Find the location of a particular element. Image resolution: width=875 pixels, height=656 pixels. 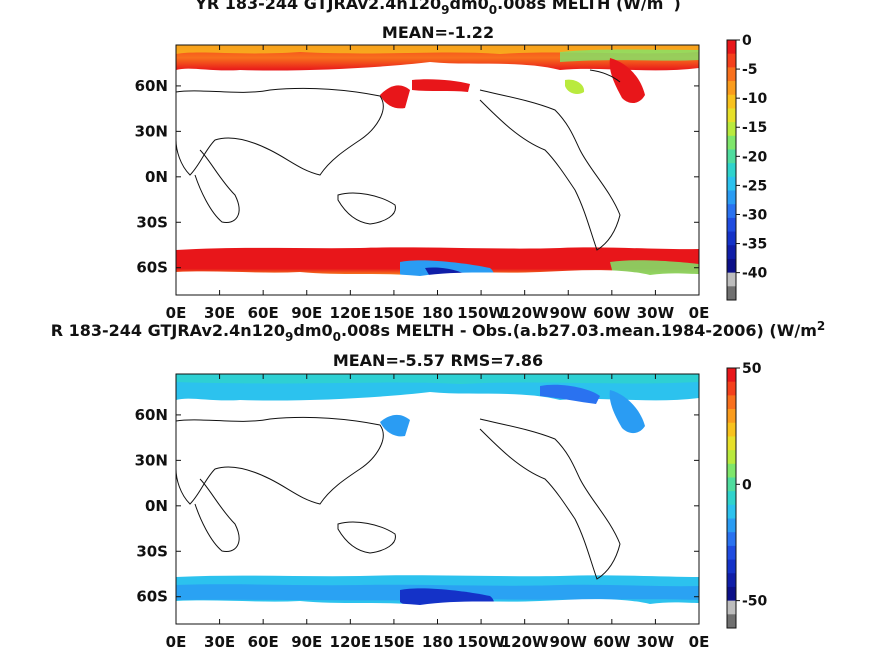

bottom-x-tick-label: 120E is located at coordinates (351, 642).